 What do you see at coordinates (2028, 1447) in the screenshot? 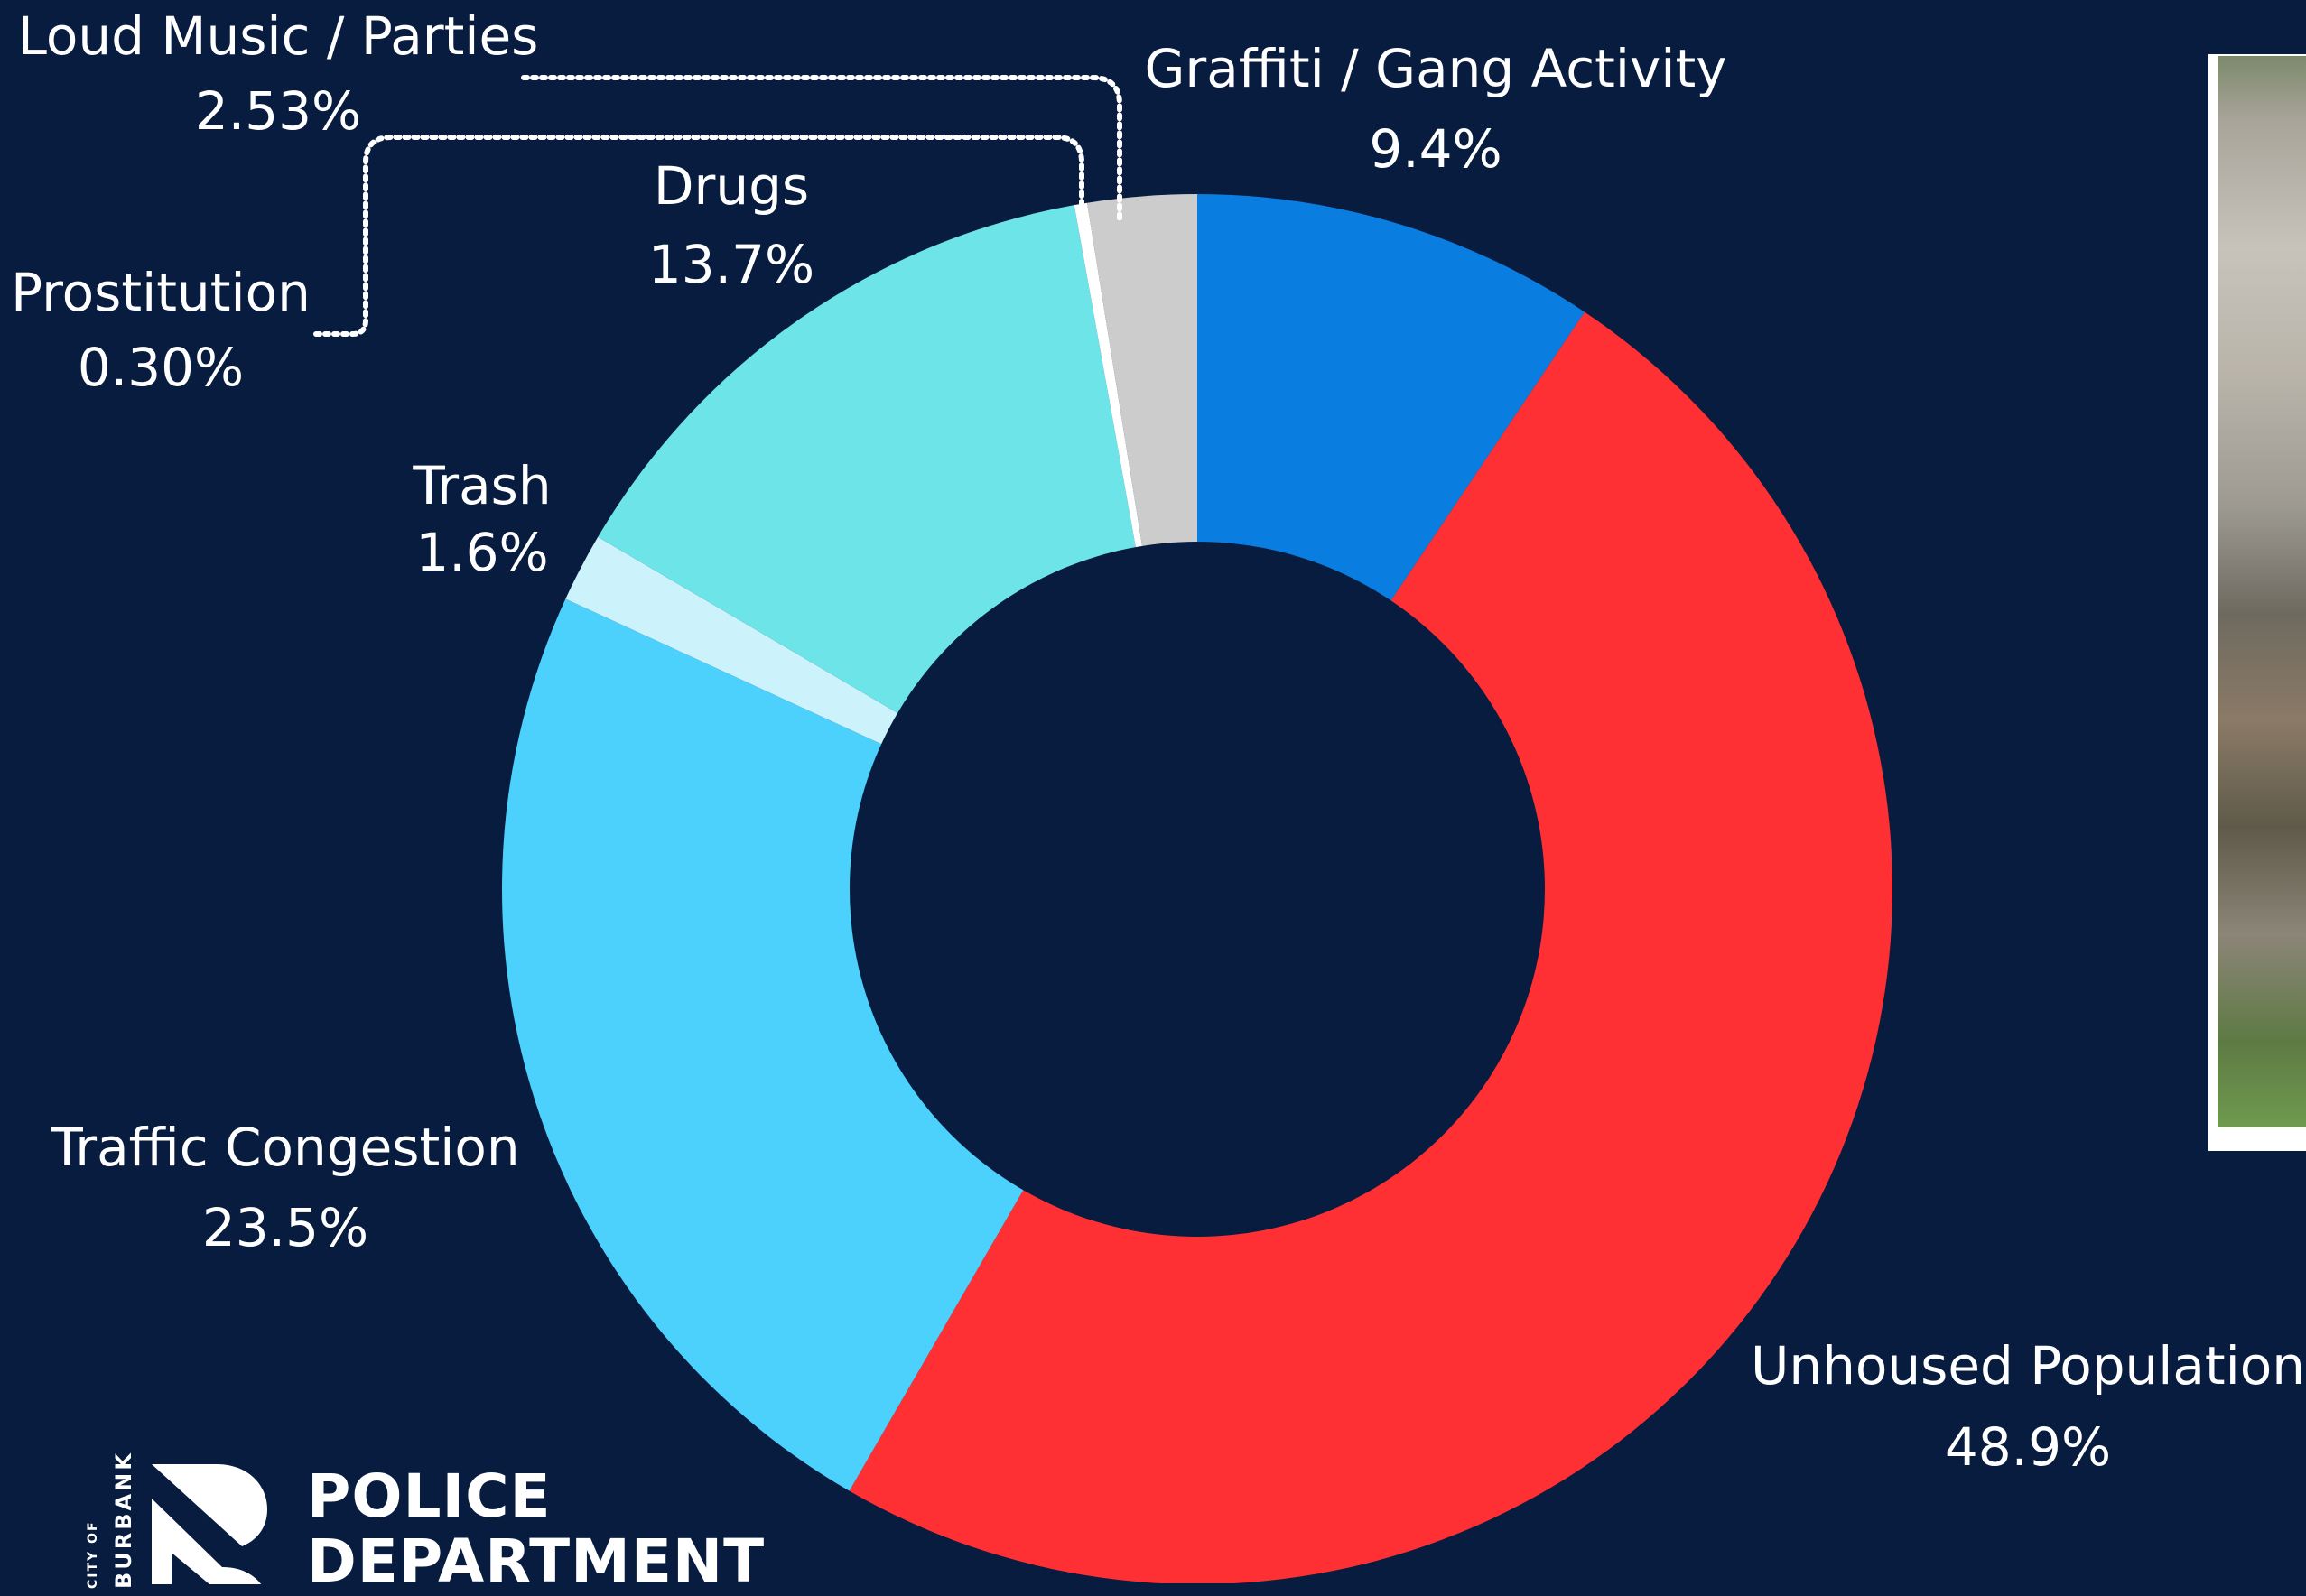
I see `label-unhoused-value: 48.9%` at bounding box center [2028, 1447].